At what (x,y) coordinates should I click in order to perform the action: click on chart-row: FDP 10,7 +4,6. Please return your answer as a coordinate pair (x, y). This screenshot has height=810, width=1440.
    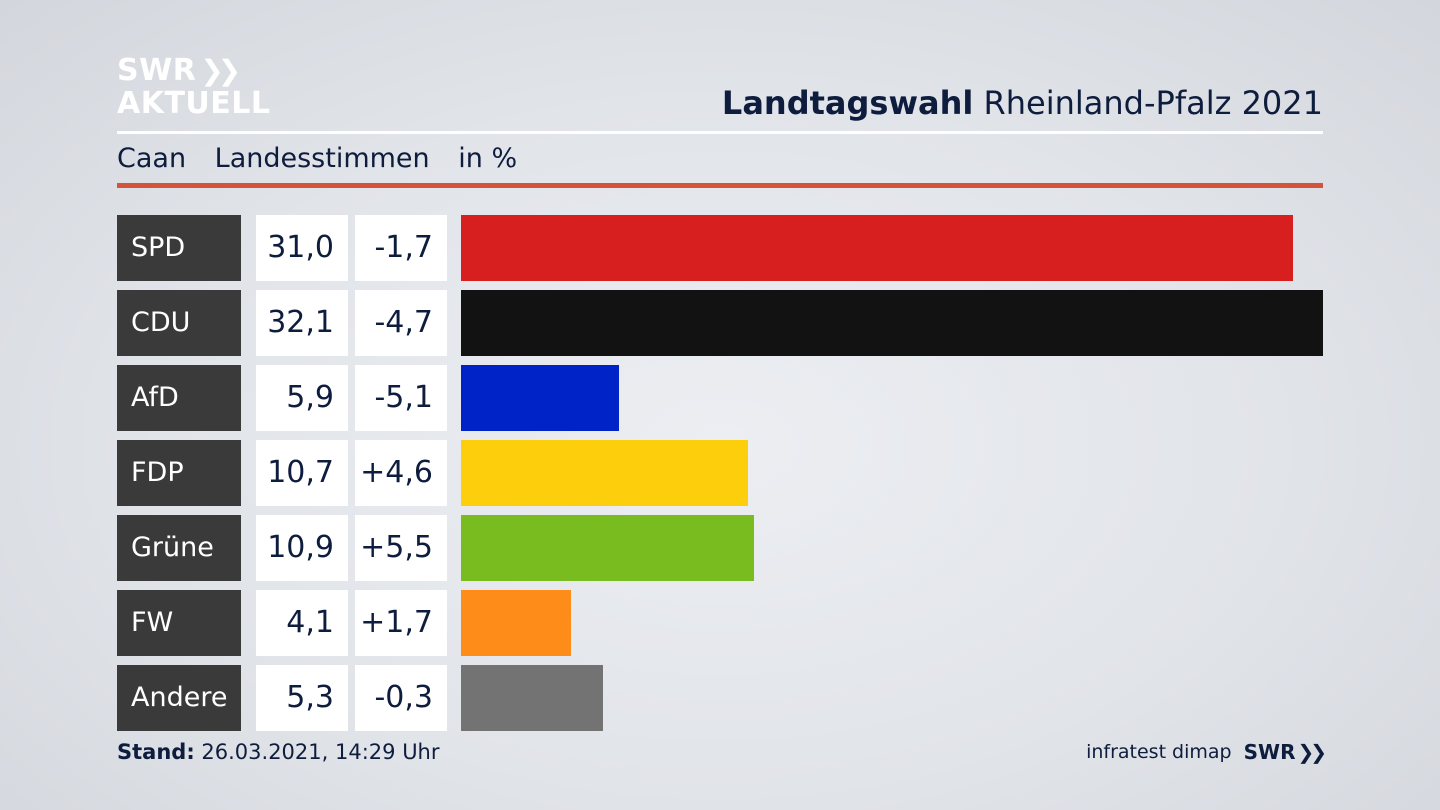
    Looking at the image, I should click on (720, 473).